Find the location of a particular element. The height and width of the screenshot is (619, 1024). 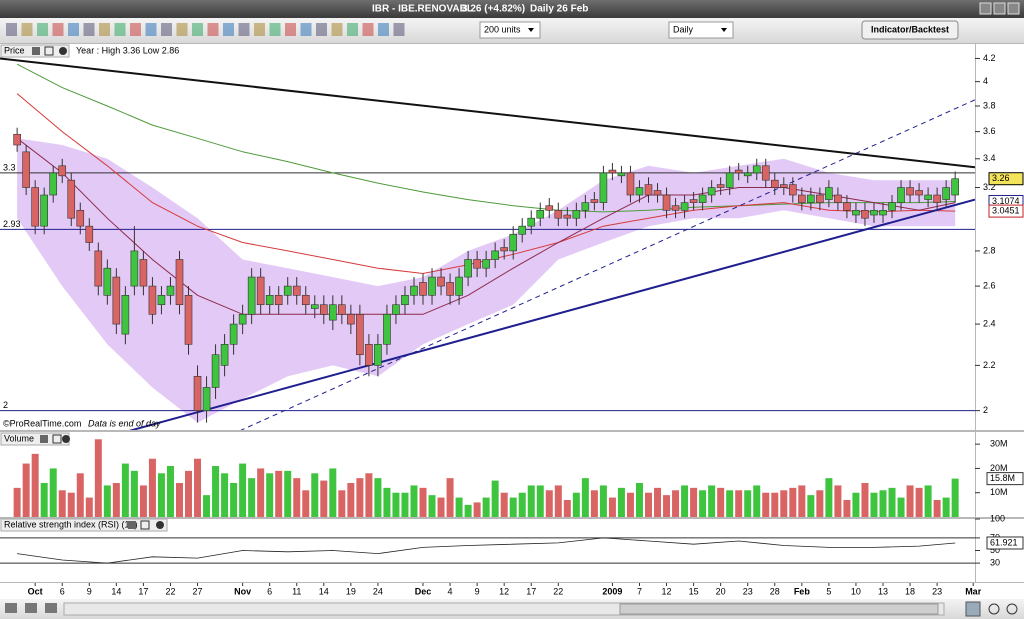

rsi-header is located at coordinates (84, 525).